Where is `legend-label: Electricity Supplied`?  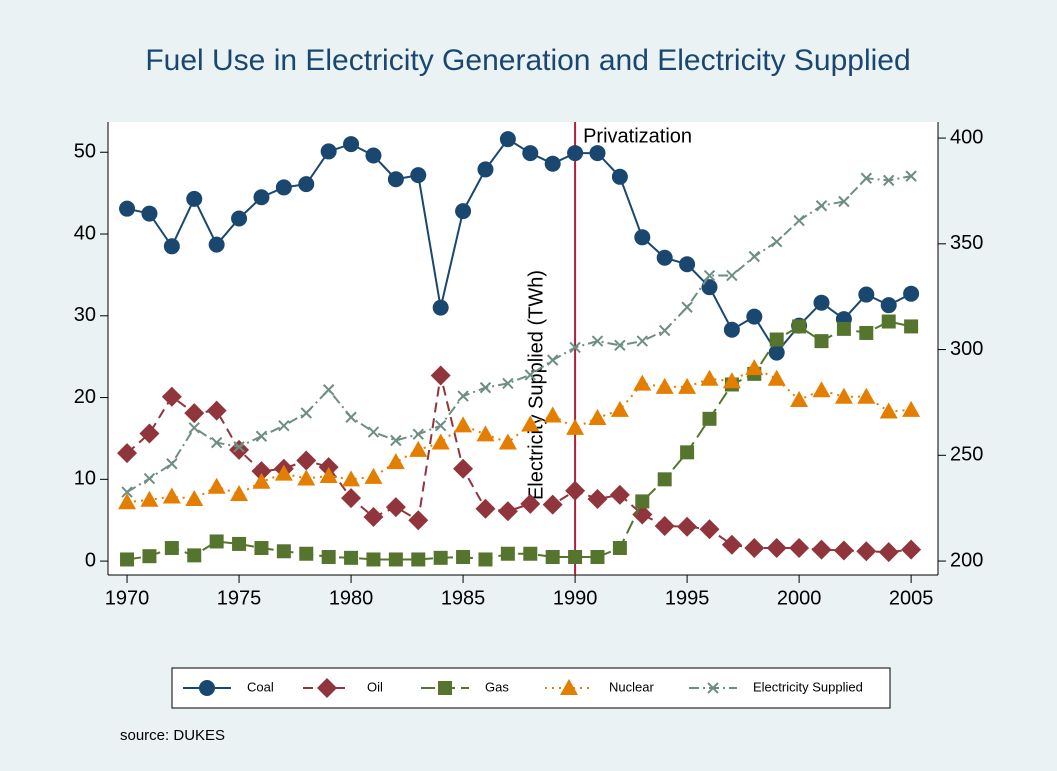
legend-label: Electricity Supplied is located at coordinates (808, 686).